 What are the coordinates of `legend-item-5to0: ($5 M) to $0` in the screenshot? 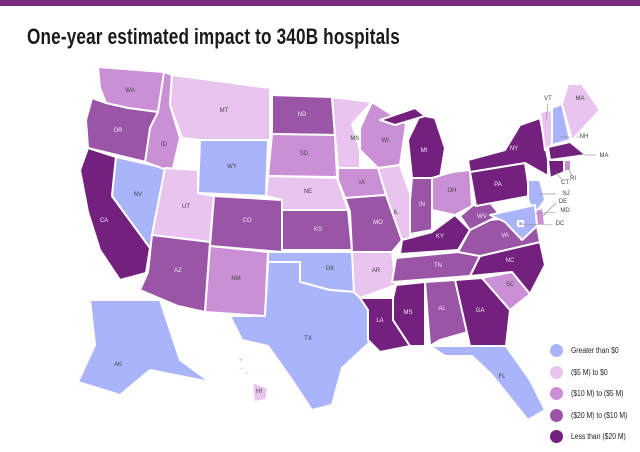 It's located at (593, 373).